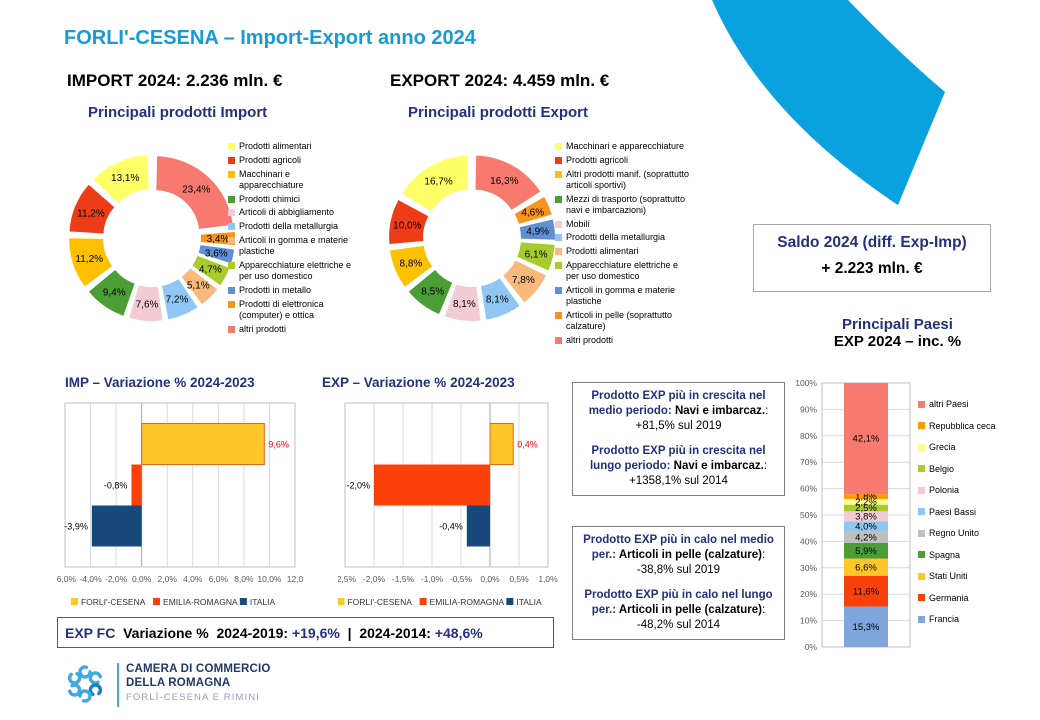 Image resolution: width=1040 pixels, height=720 pixels. Describe the element at coordinates (291, 212) in the screenshot. I see `legend-item: Articoli di abbigliamento` at that location.